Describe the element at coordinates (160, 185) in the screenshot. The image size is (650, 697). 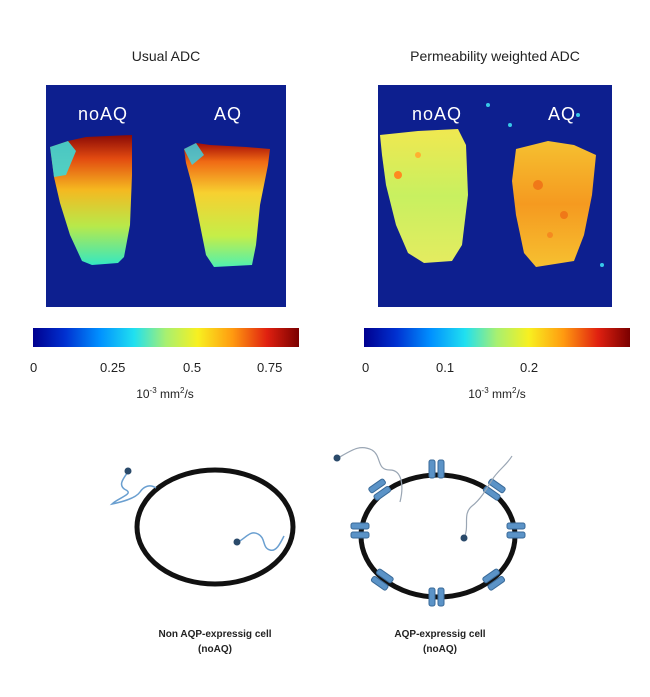
I see `usual-adc-heatmap: noAQ AQ` at that location.